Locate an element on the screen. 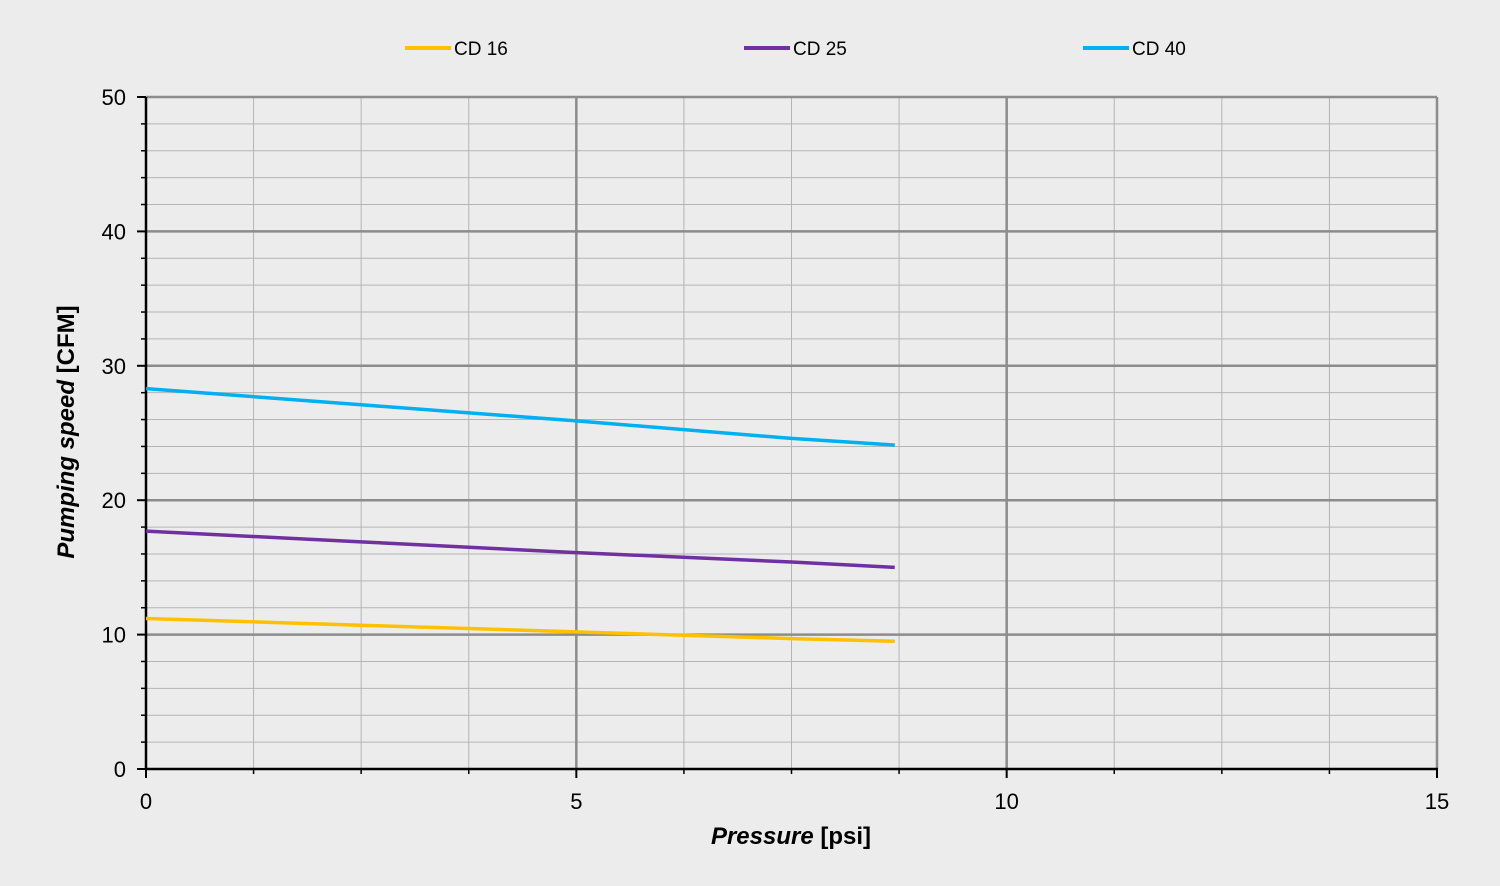  legend: CD 16 CD 25 CD 40 is located at coordinates (795, 49).